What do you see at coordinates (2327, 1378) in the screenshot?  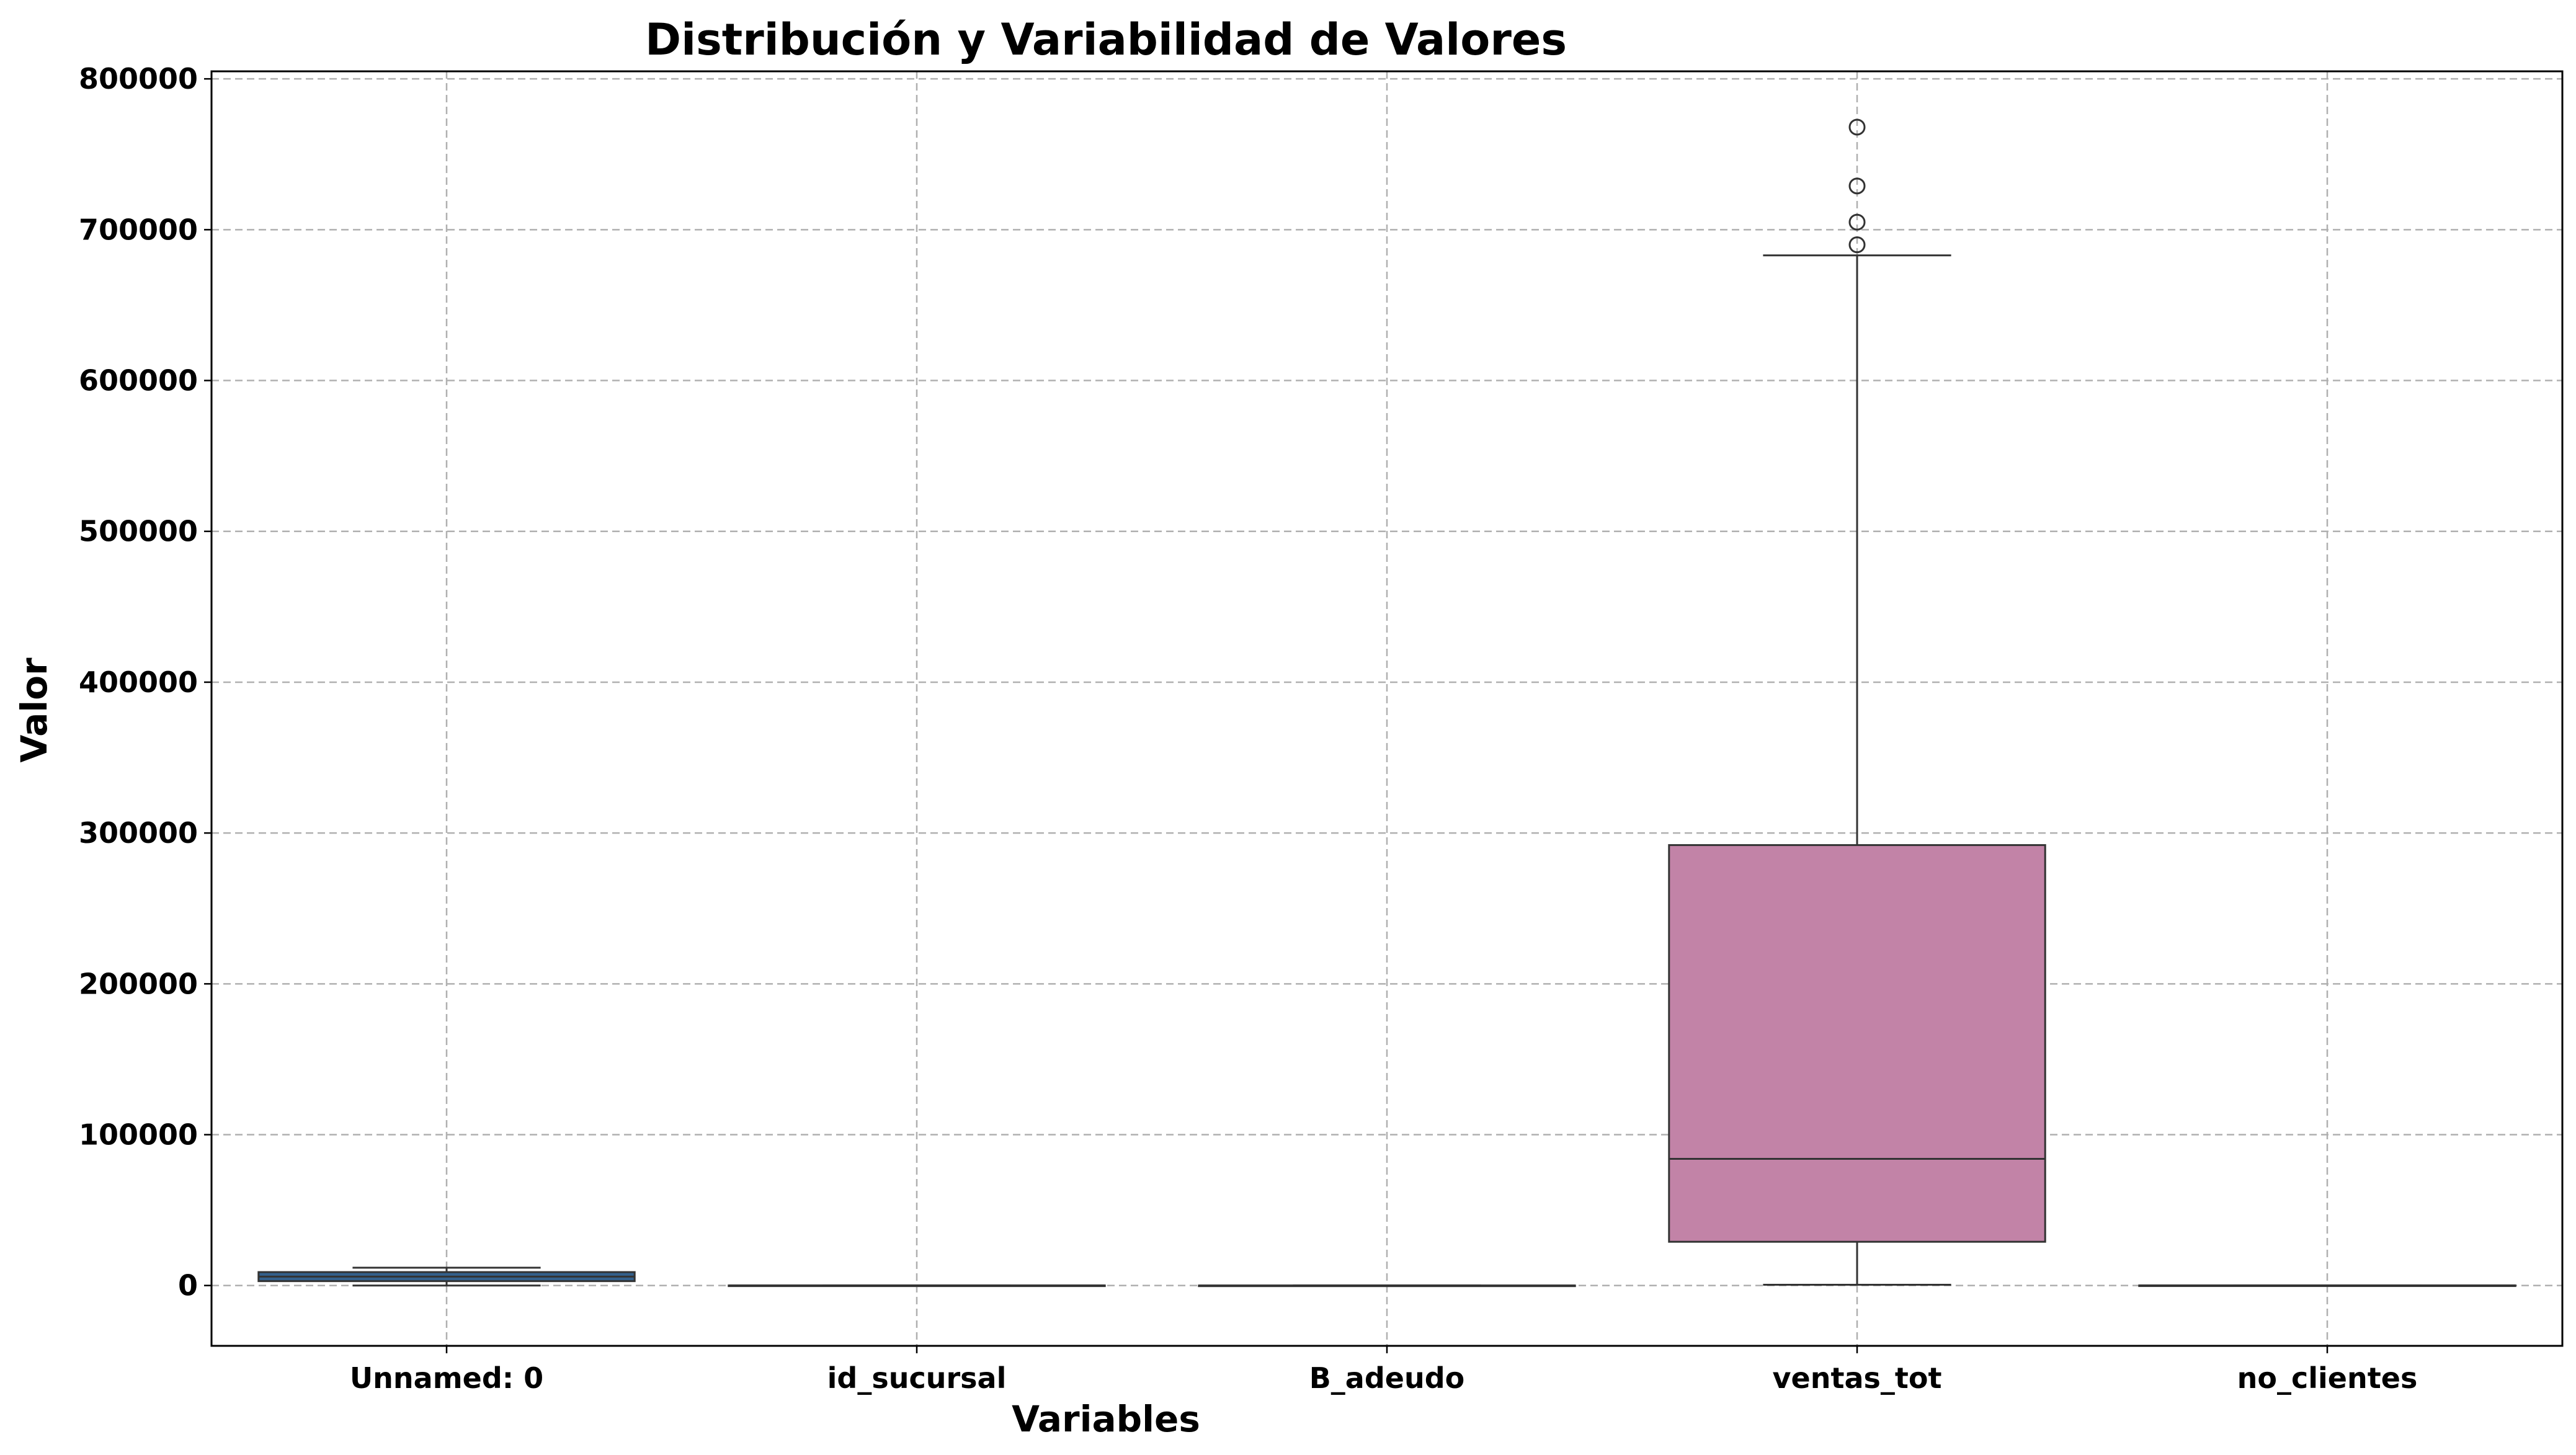 I see `x-tick-label: no_clientes` at bounding box center [2327, 1378].